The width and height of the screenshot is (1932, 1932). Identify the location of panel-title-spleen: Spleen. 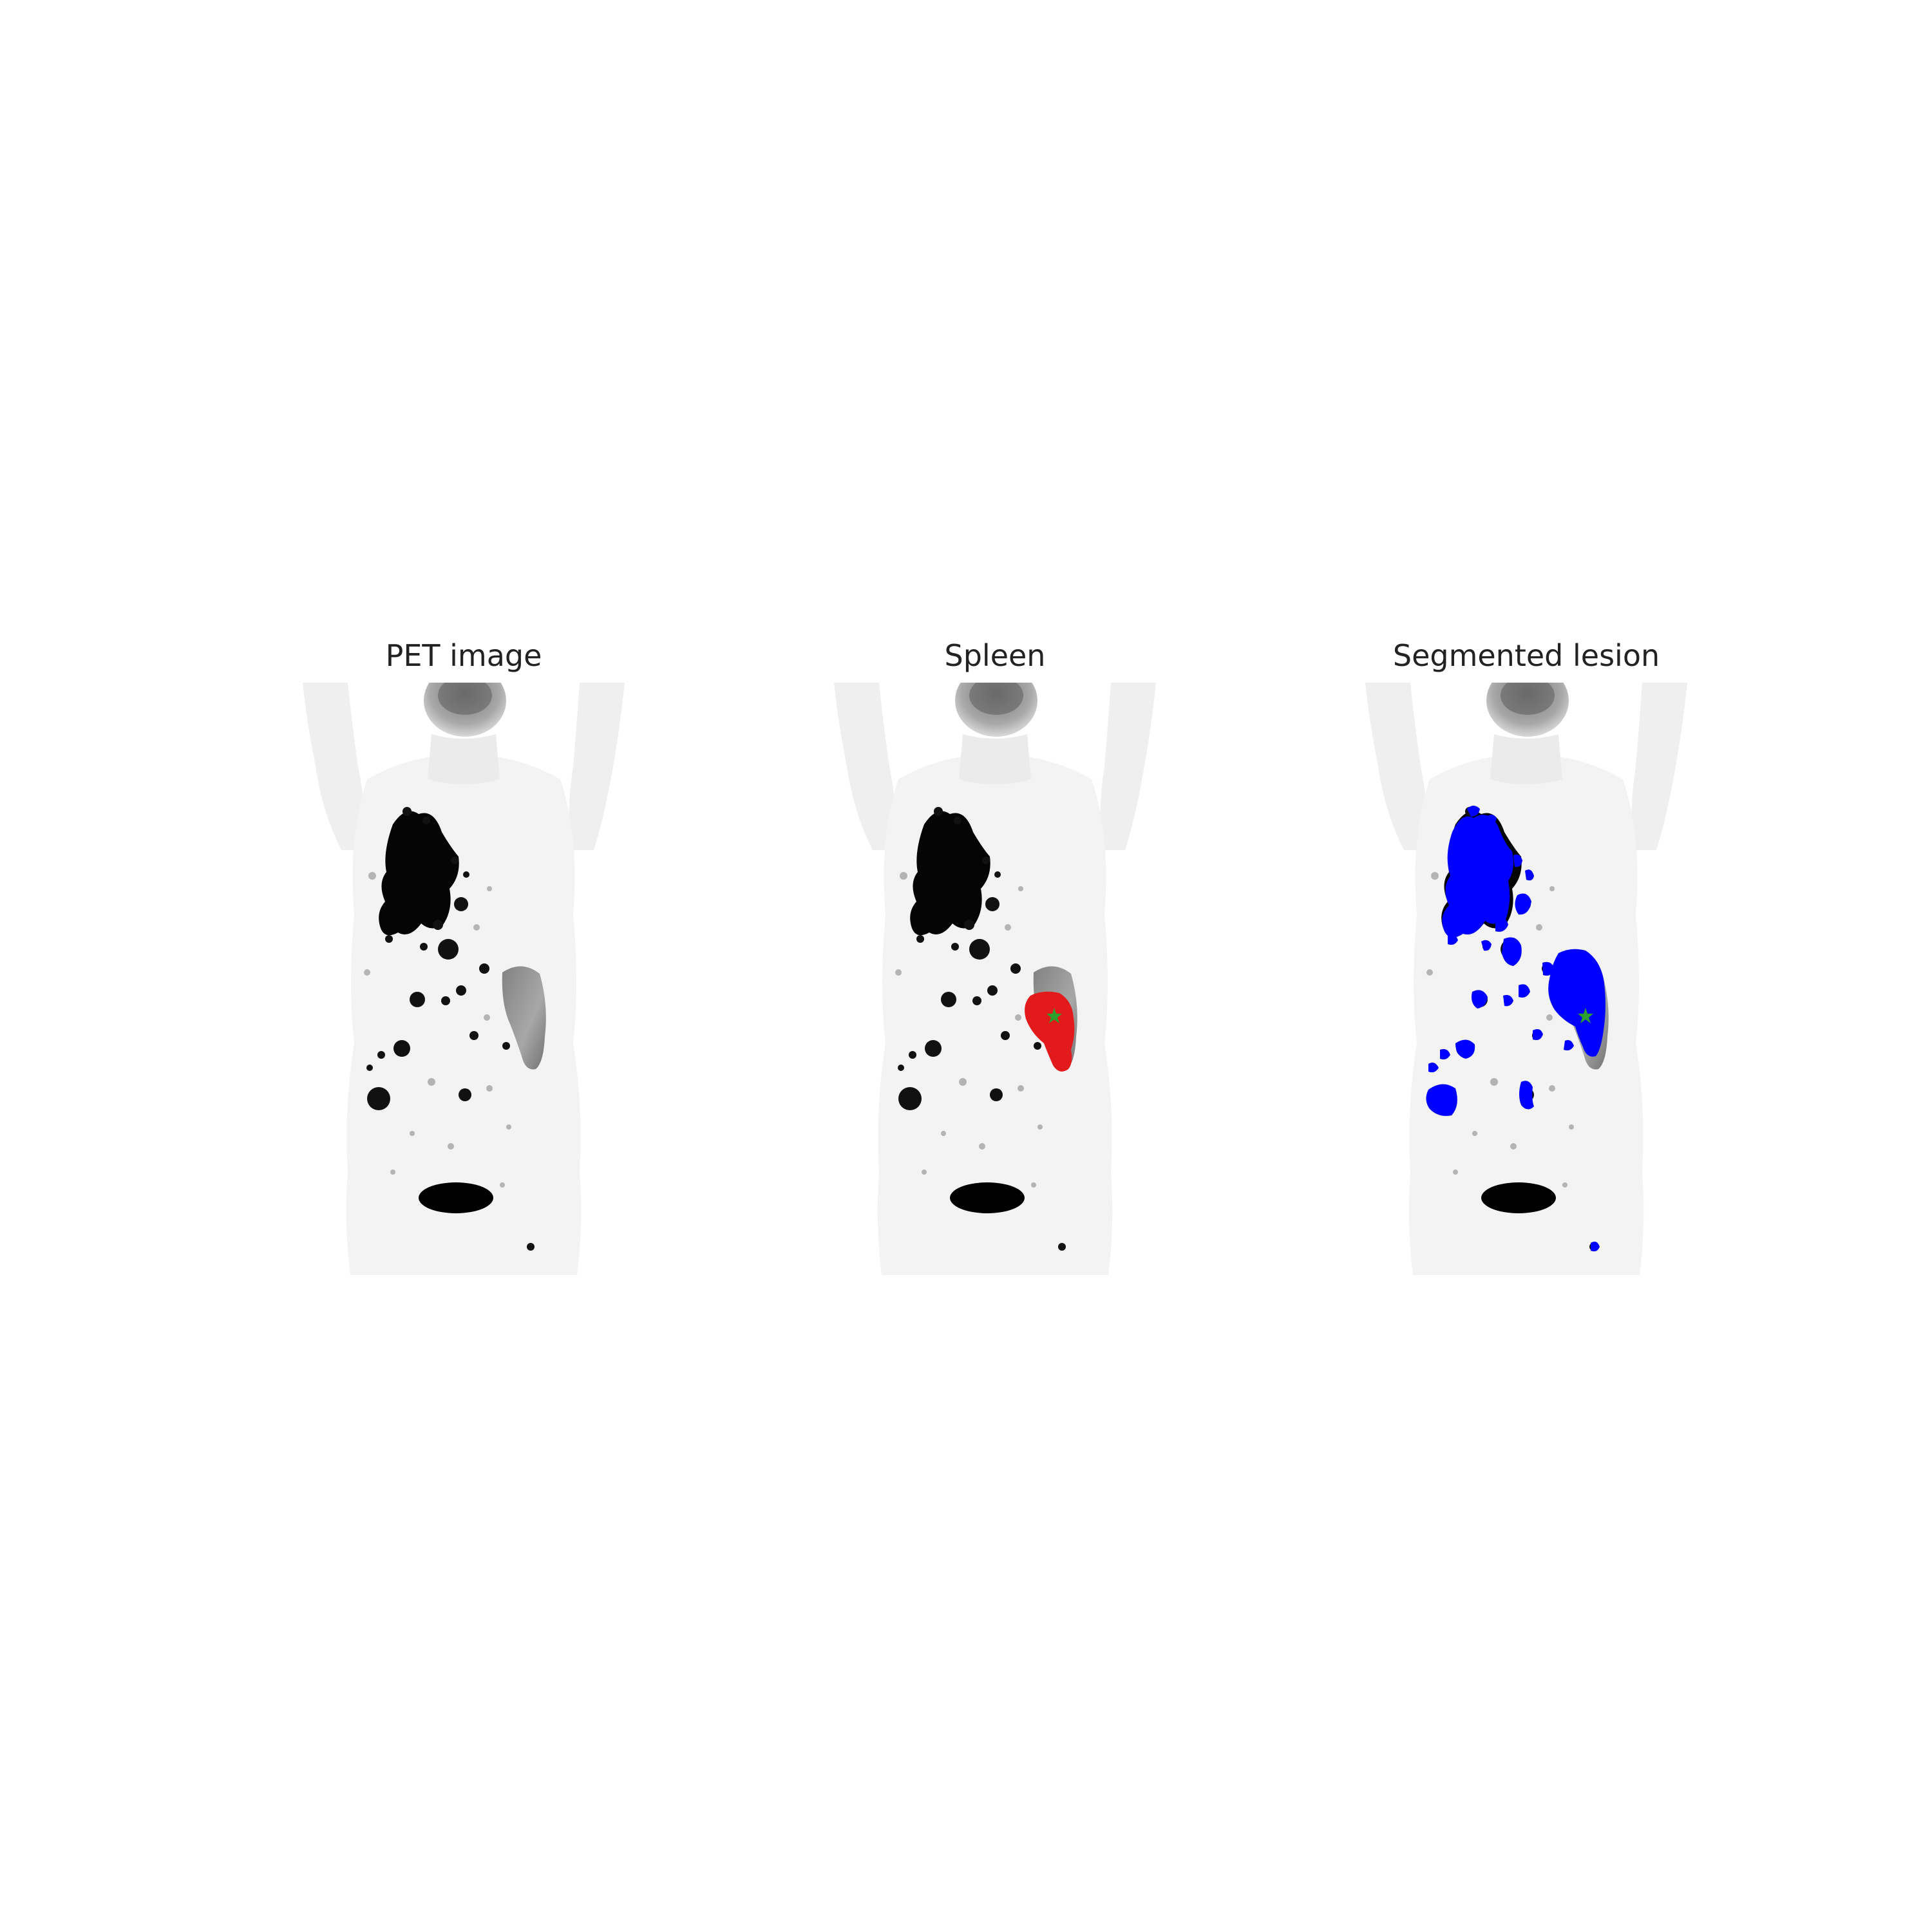
(995, 655).